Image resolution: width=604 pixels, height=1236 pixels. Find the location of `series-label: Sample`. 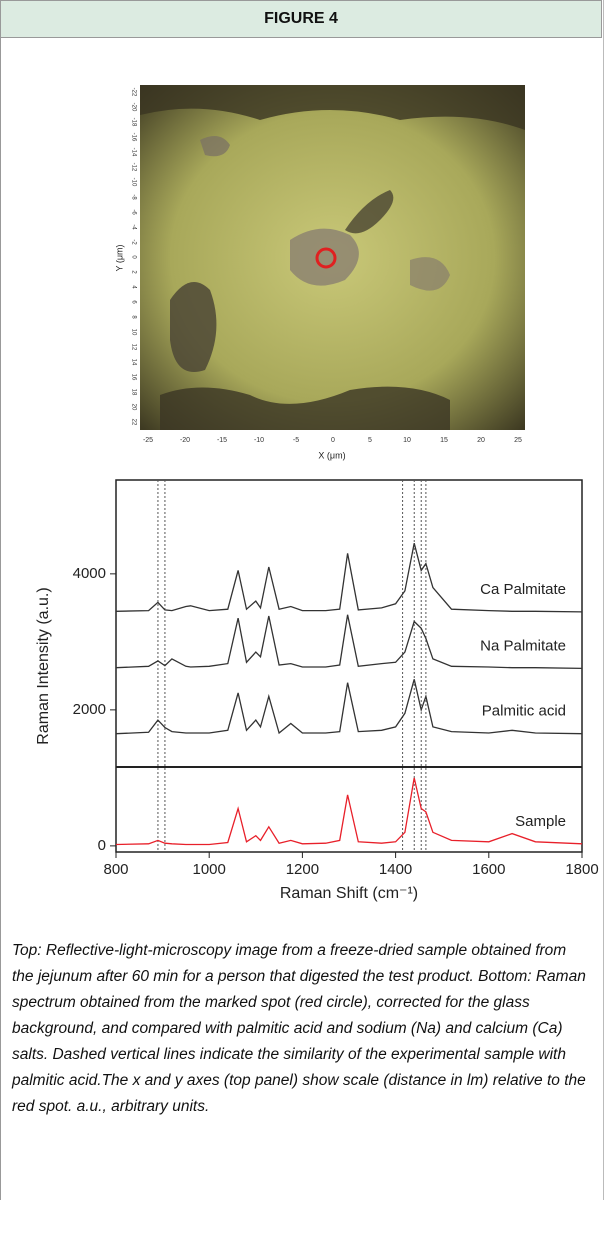

series-label: Sample is located at coordinates (540, 821).